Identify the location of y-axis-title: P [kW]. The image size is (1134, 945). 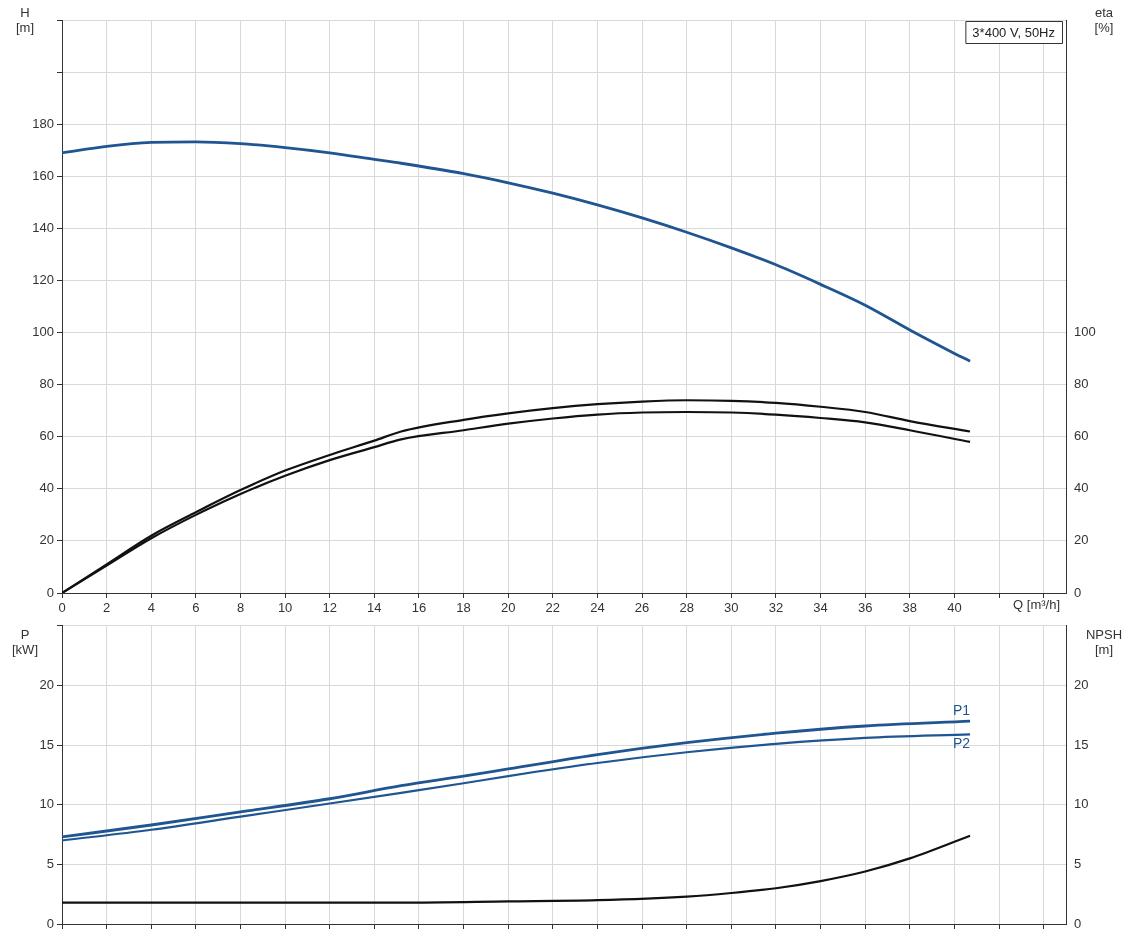
(25, 641).